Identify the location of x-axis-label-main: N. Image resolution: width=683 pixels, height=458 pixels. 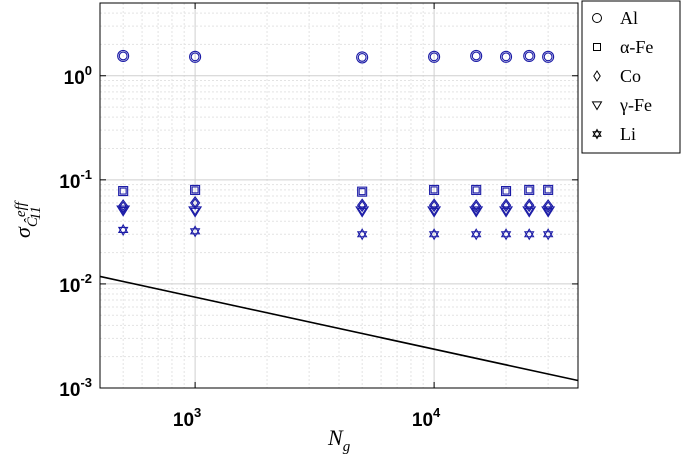
(335, 437).